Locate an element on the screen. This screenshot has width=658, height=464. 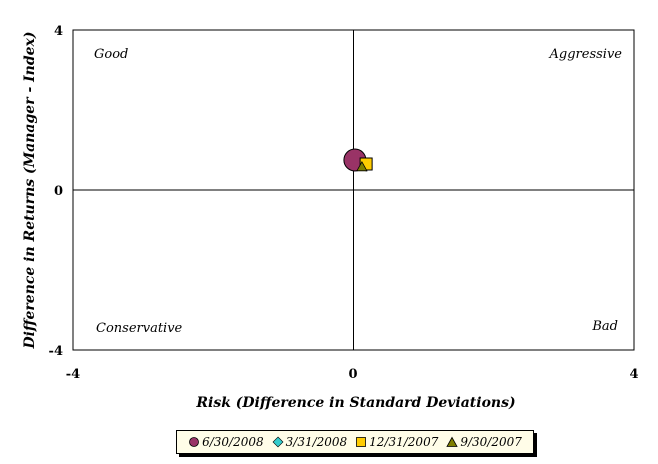
data-points is located at coordinates (358, 160).